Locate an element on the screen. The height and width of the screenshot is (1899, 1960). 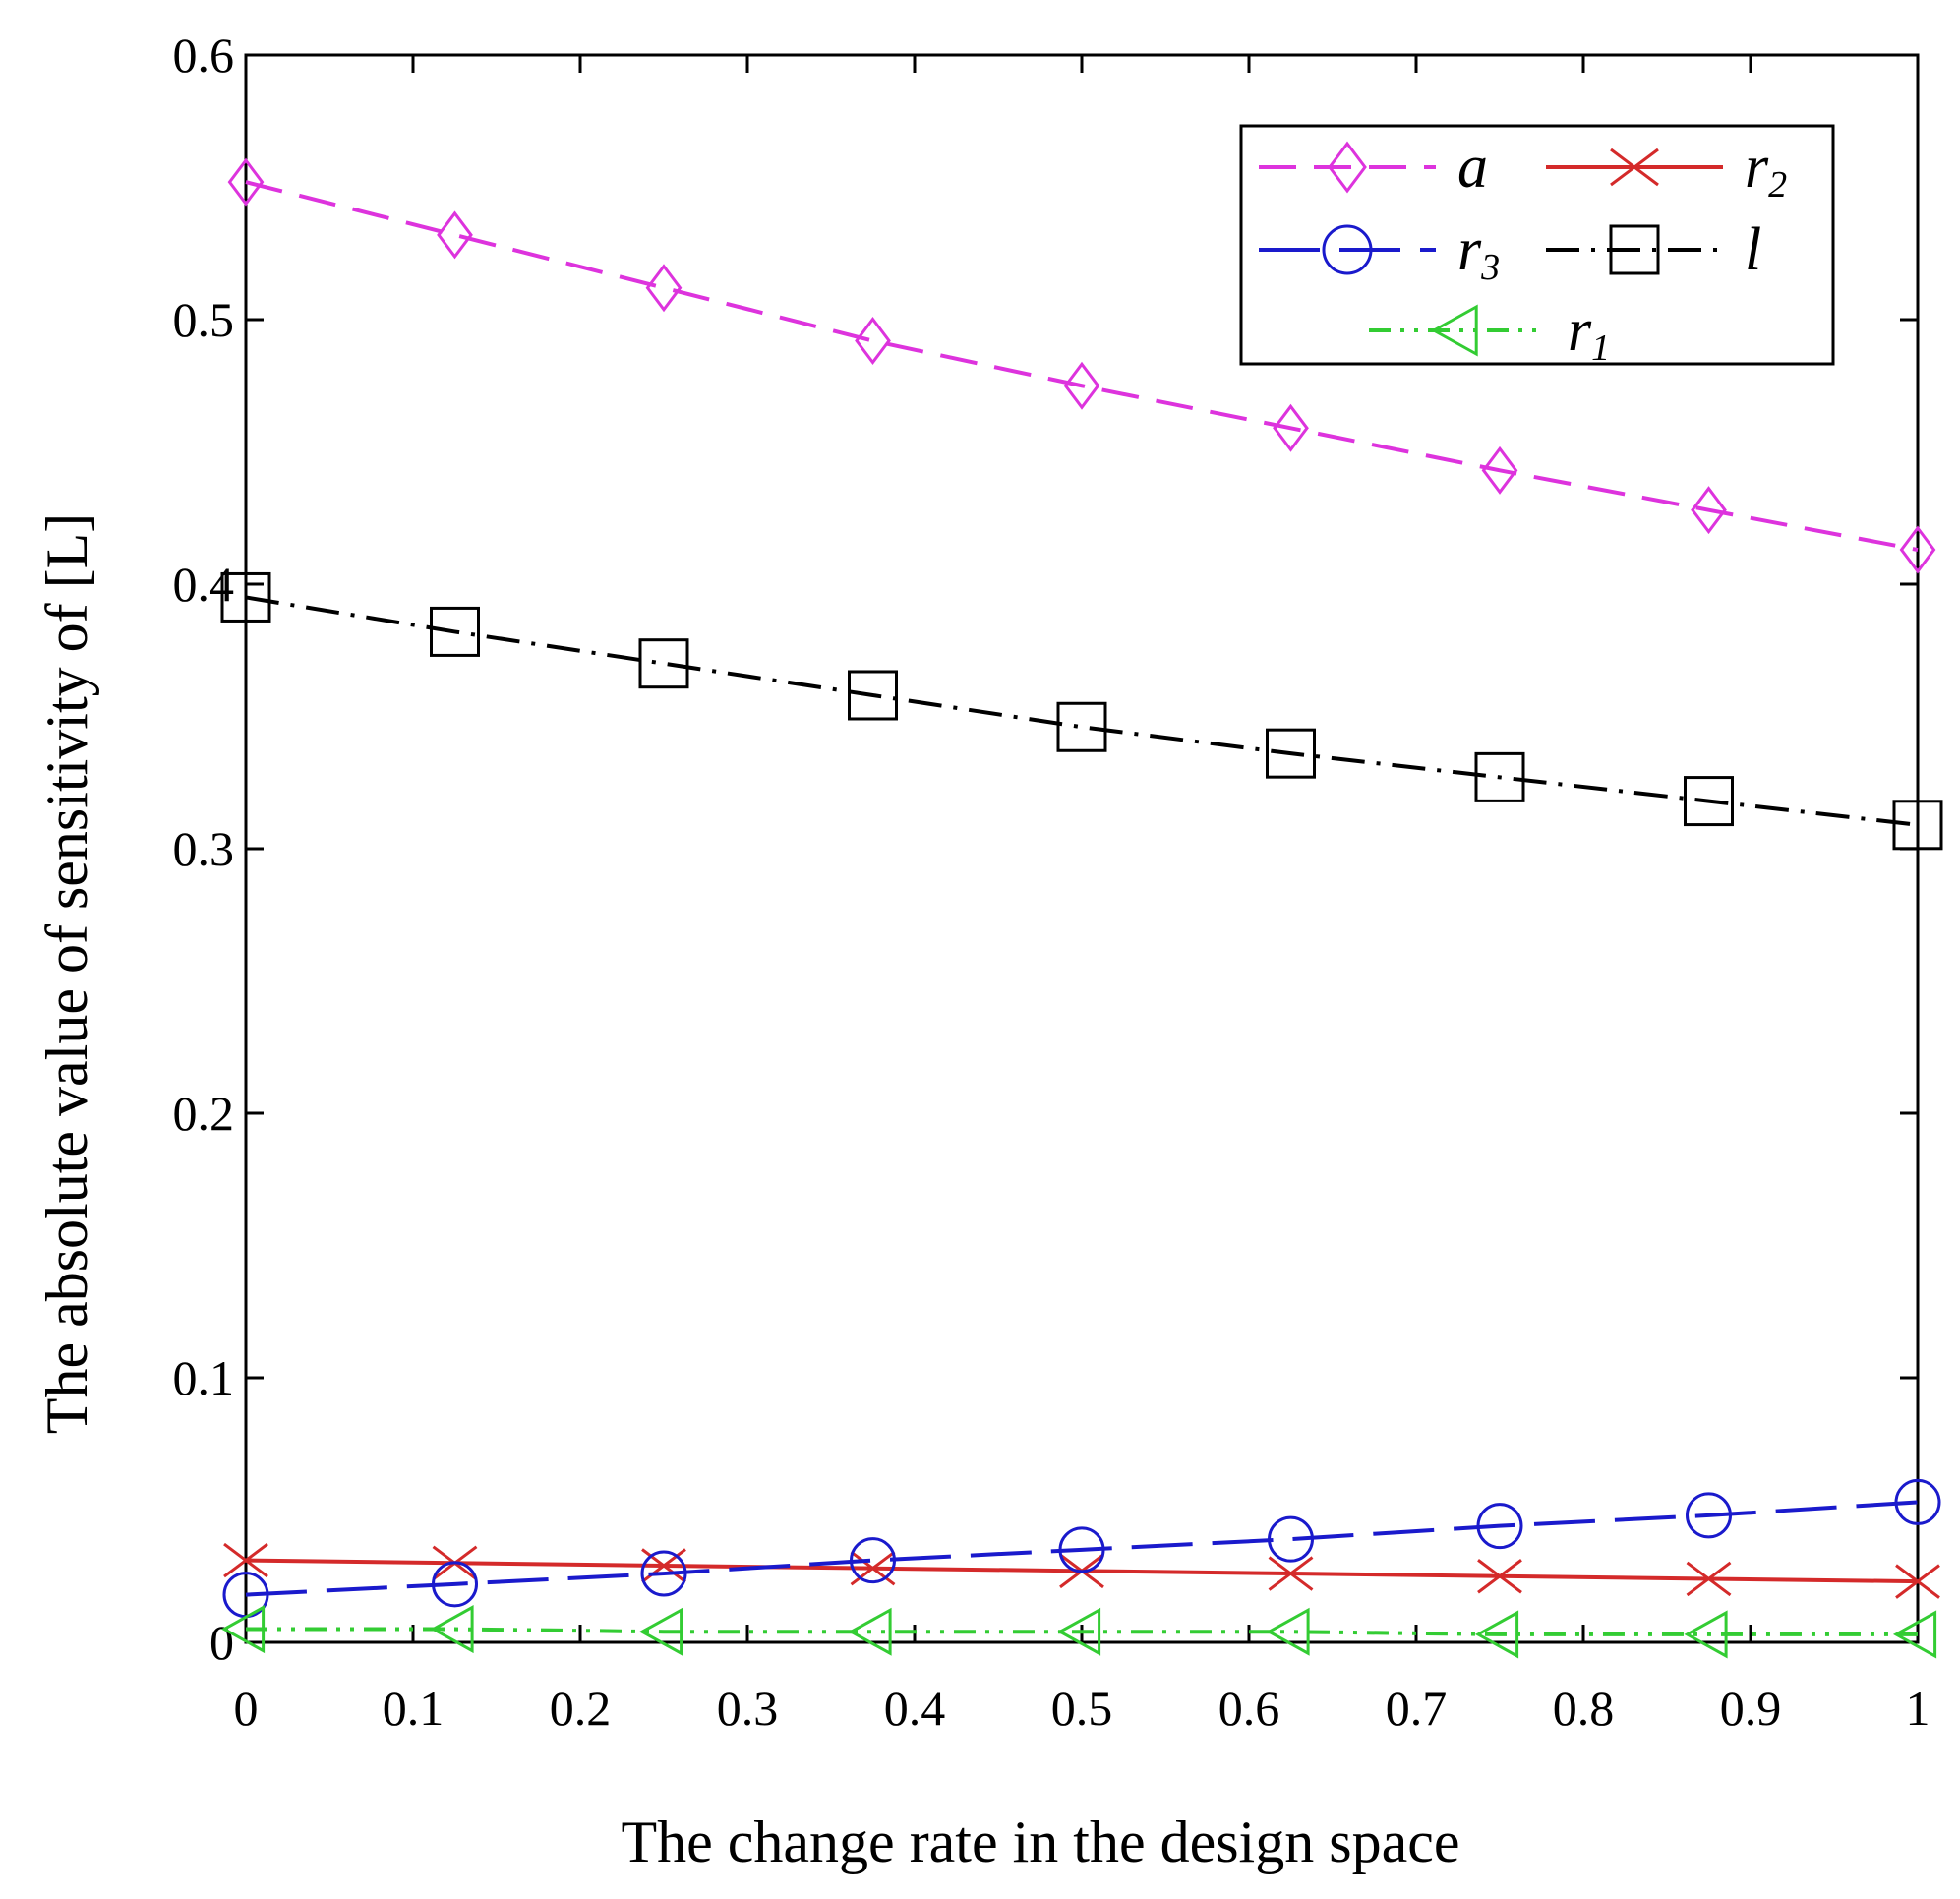
series-r3 is located at coordinates (1082, 1548).